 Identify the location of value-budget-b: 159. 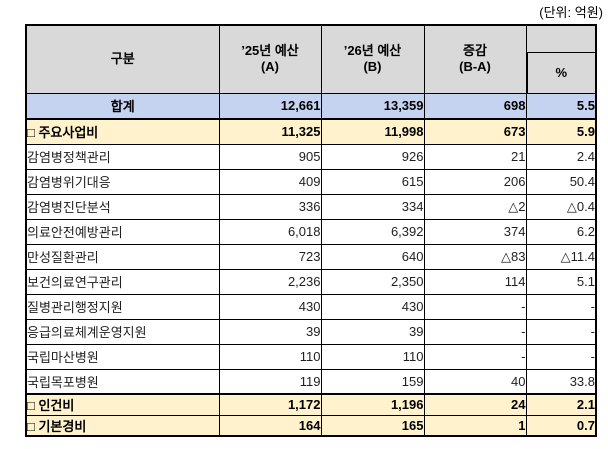
(372, 381).